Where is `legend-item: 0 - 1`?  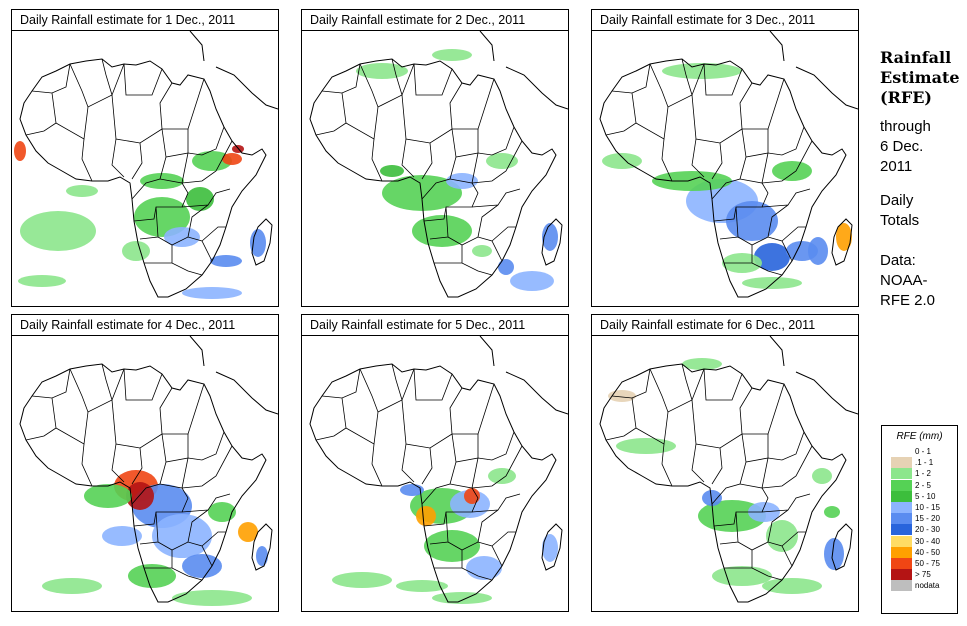
legend-item: 0 - 1 is located at coordinates (924, 452).